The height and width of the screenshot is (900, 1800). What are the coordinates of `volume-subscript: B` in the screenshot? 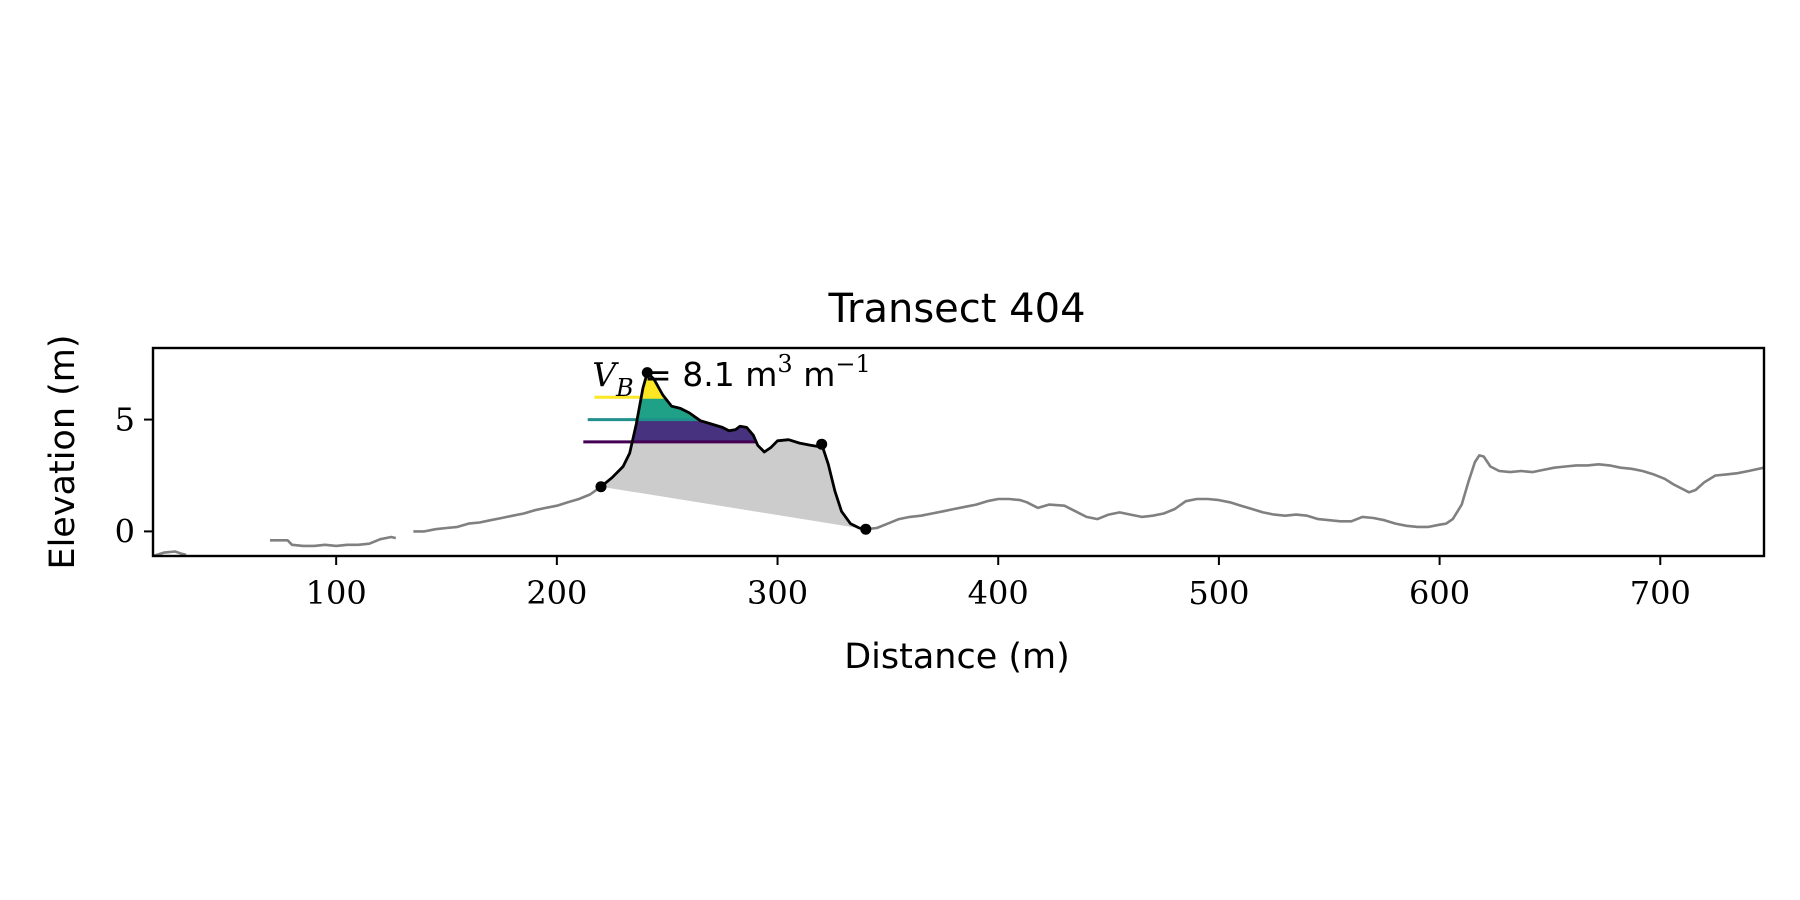 It's located at (624, 388).